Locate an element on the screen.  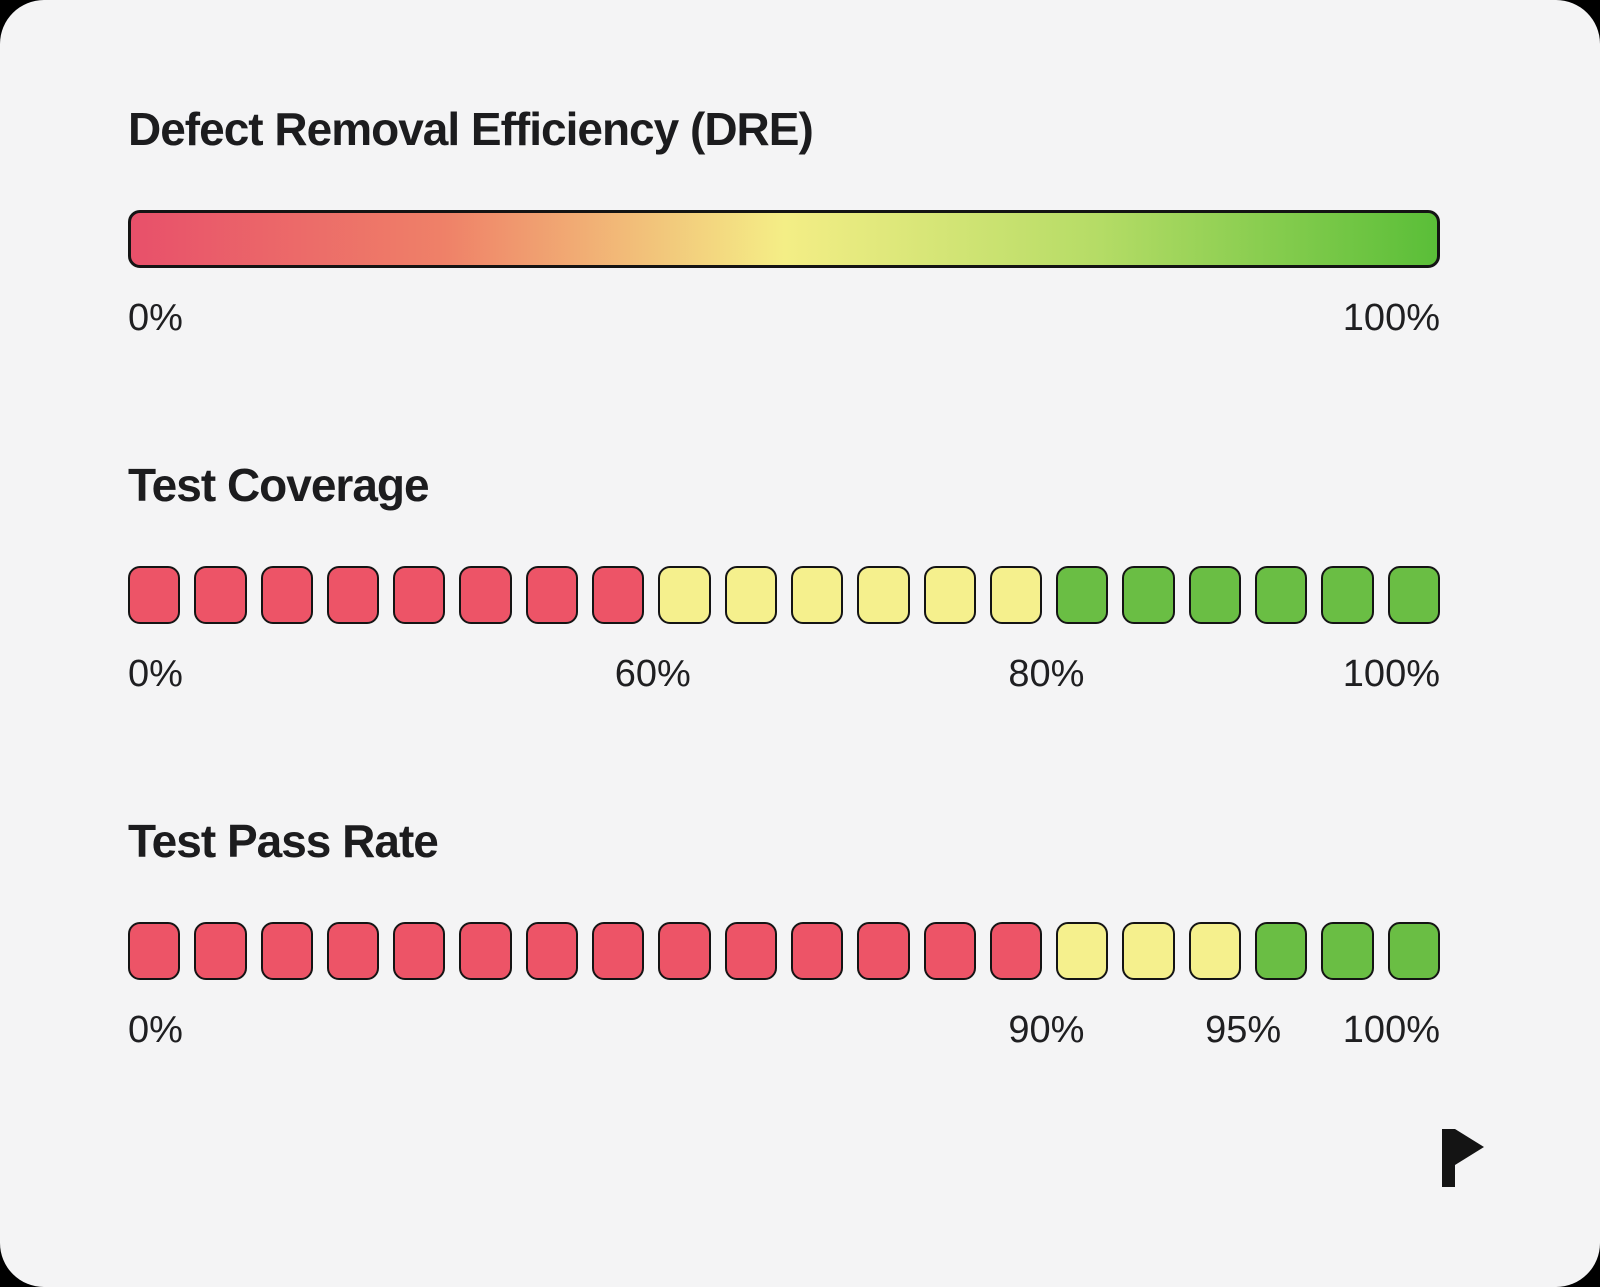
test-pass-rate-title: Test Pass Rate is located at coordinates (283, 841).